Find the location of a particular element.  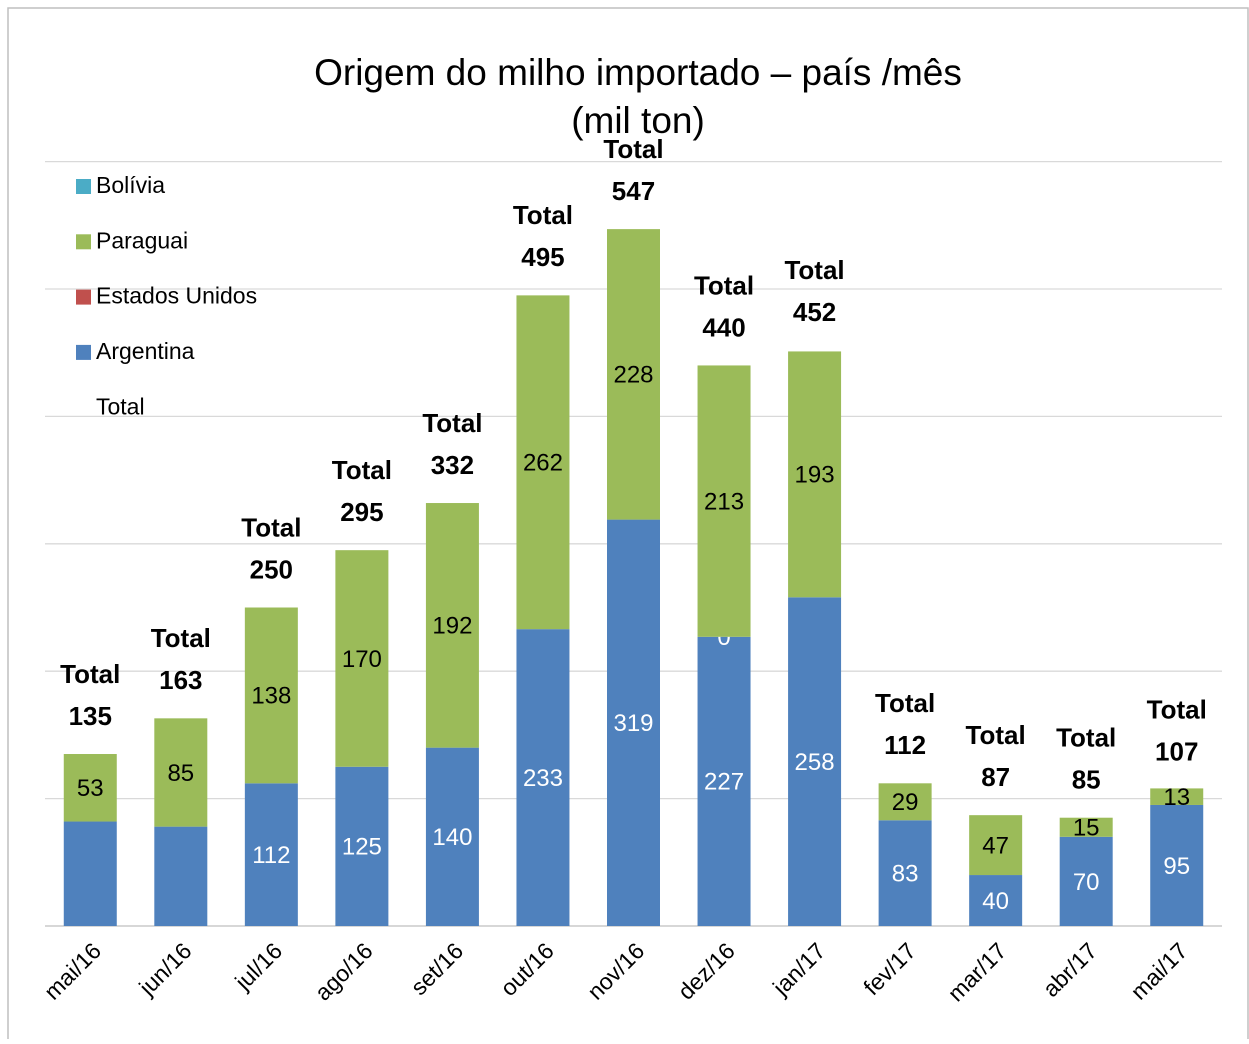

data-label: 262 is located at coordinates (543, 463).